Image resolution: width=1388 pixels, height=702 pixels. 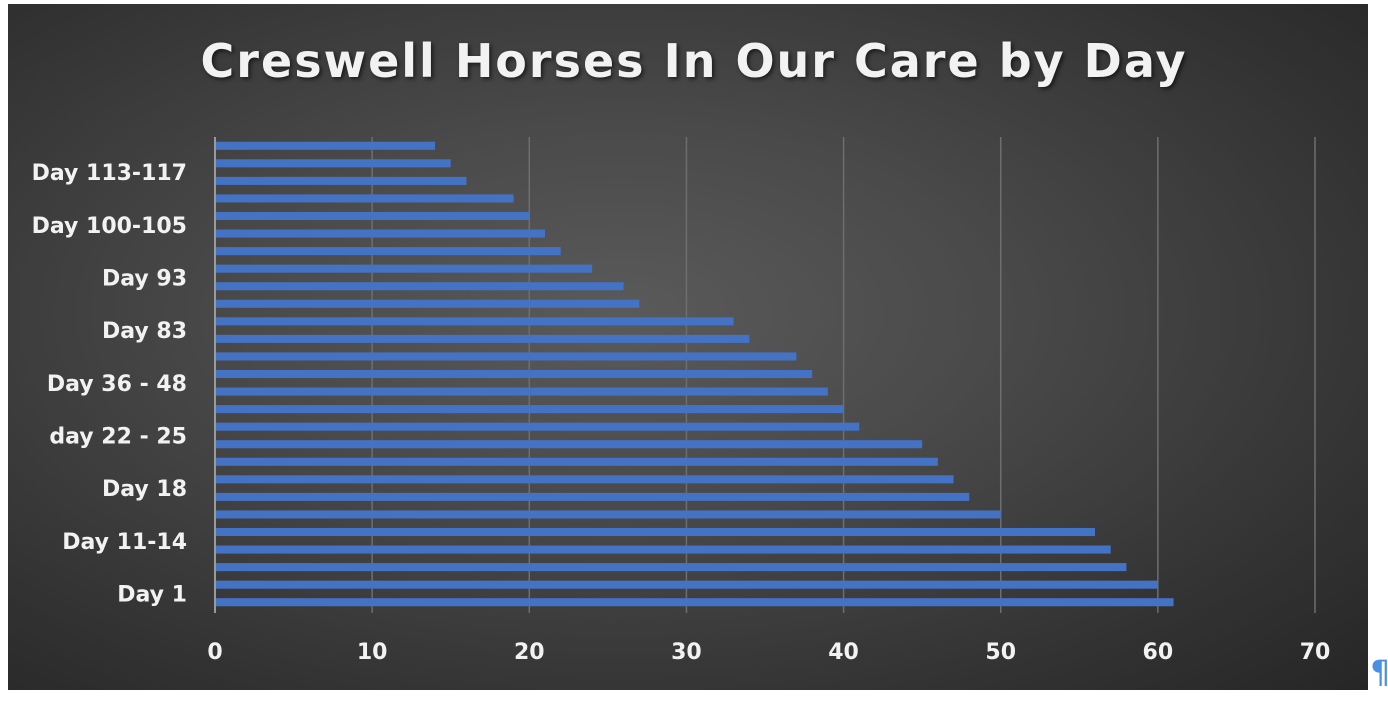 I want to click on x-tick-label: 10, so click(x=372, y=652).